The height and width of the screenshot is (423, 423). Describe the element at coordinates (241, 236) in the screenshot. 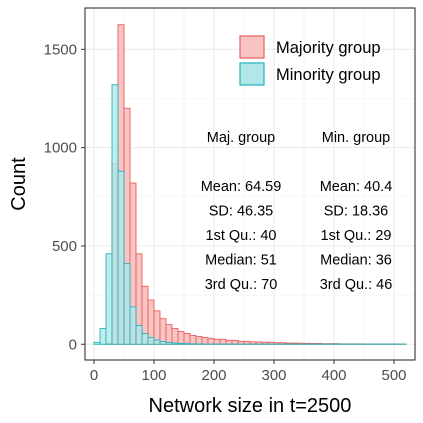

I see `stats-cell: 1st Qu.: 40` at that location.